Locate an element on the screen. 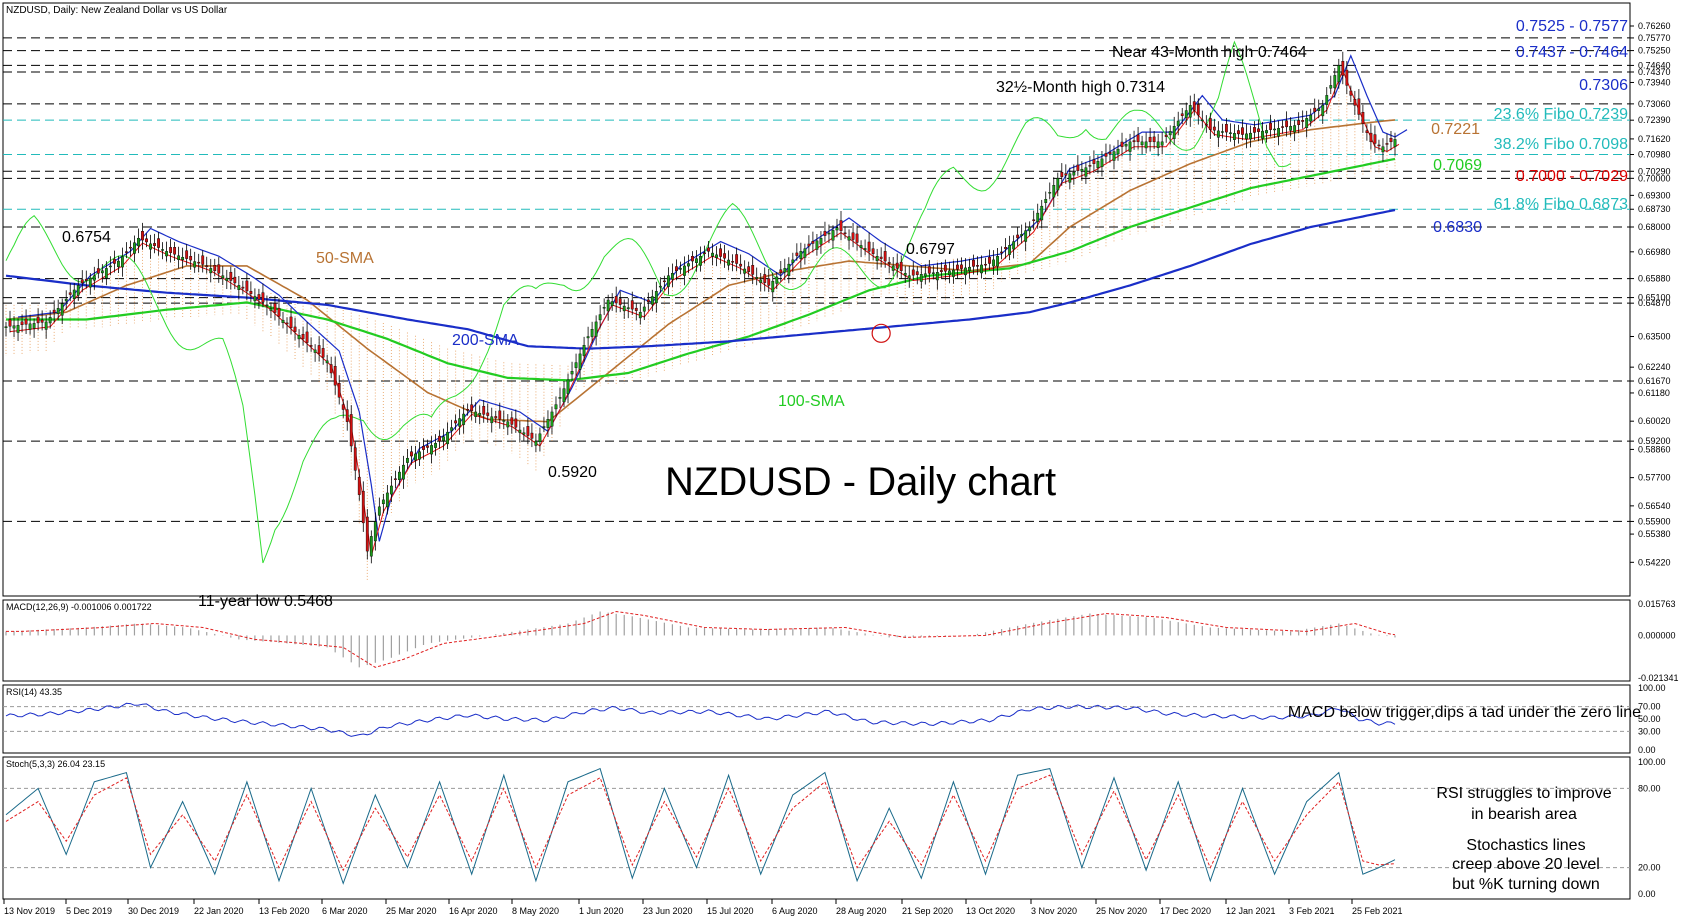 The width and height of the screenshot is (1706, 919). macd-panel: 0.015763 0.000000 -0.021341 is located at coordinates (842, 641).